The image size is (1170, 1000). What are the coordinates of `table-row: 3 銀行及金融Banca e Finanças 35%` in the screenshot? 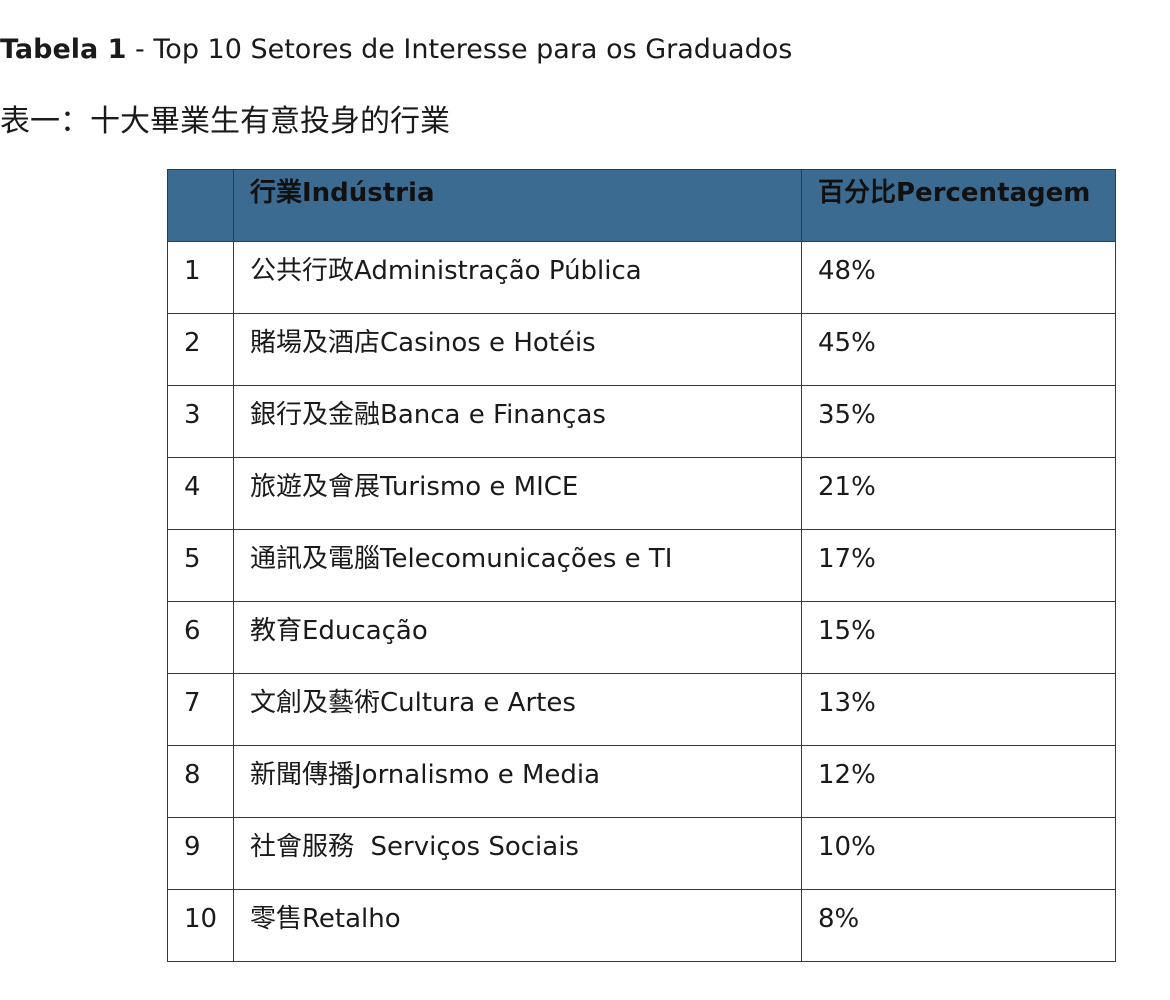 It's located at (641, 421).